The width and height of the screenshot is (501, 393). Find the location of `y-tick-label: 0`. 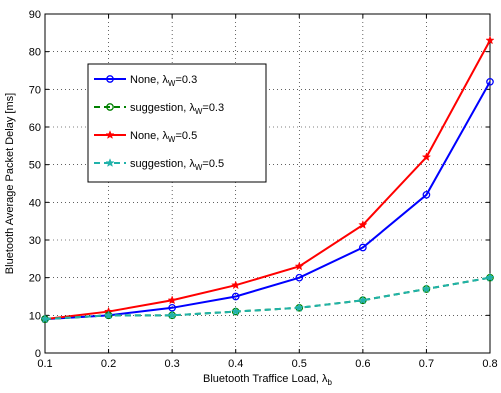

y-tick-label: 0 is located at coordinates (38, 354).